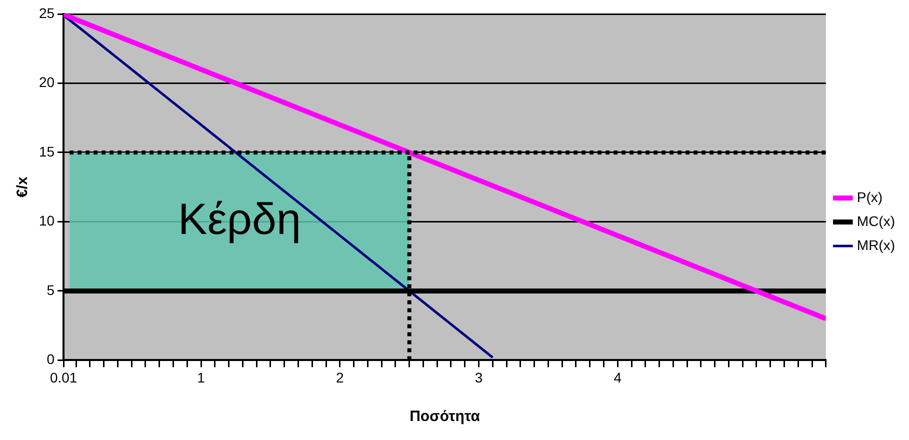 The height and width of the screenshot is (440, 909). Describe the element at coordinates (478, 377) in the screenshot. I see `x-tick-label: 3` at that location.